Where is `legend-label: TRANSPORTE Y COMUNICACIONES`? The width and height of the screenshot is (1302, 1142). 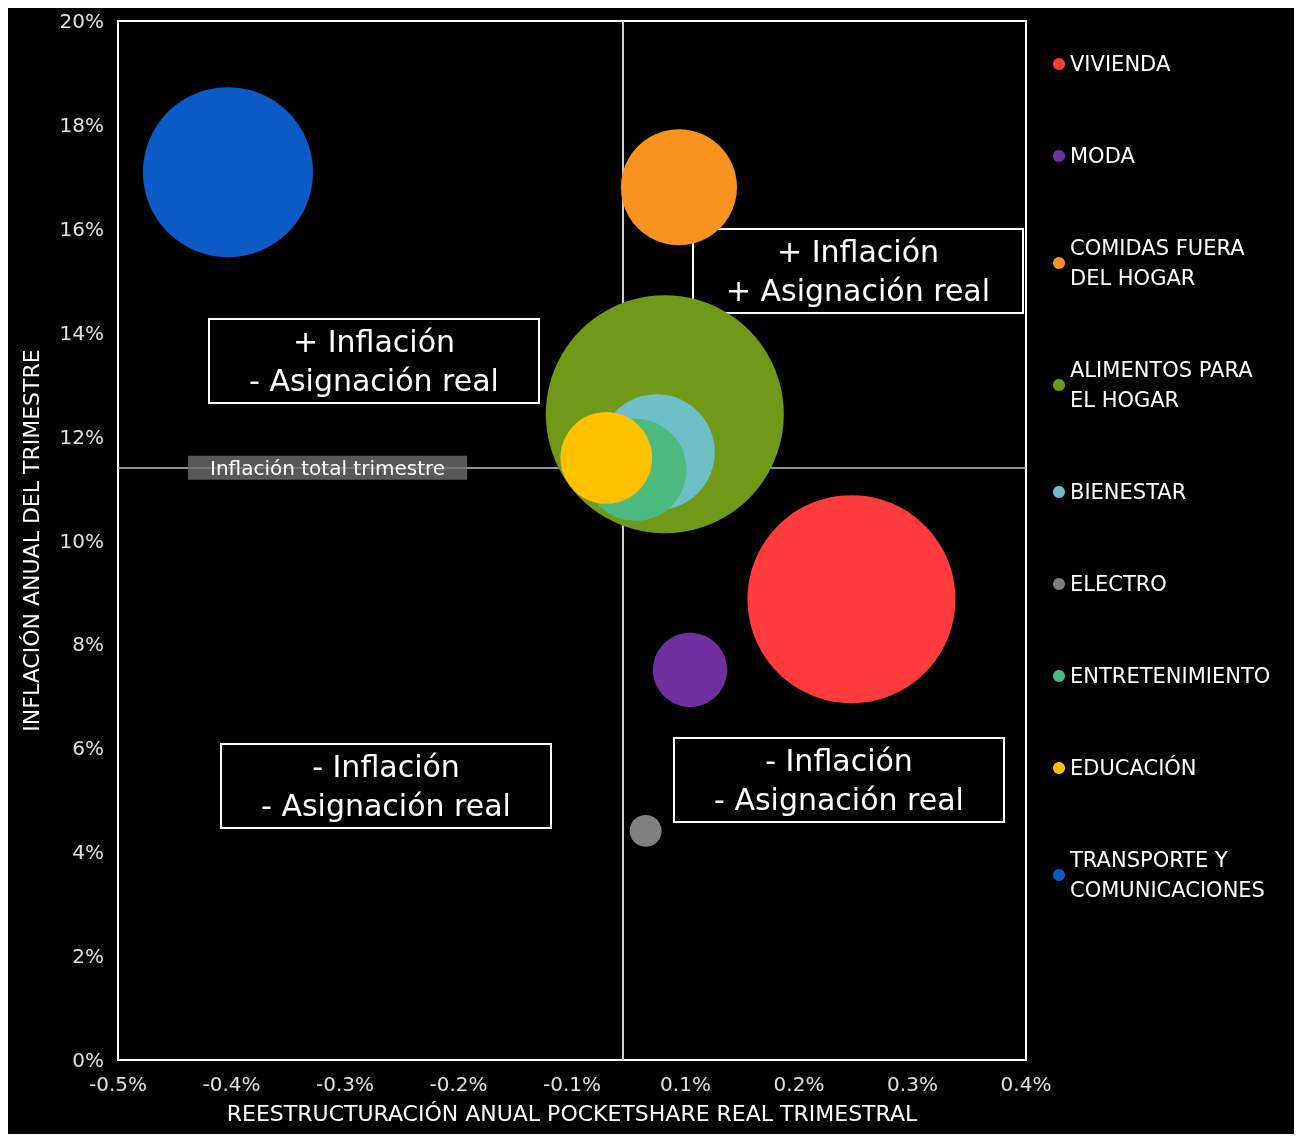 legend-label: TRANSPORTE Y COMUNICACIONES is located at coordinates (1167, 875).